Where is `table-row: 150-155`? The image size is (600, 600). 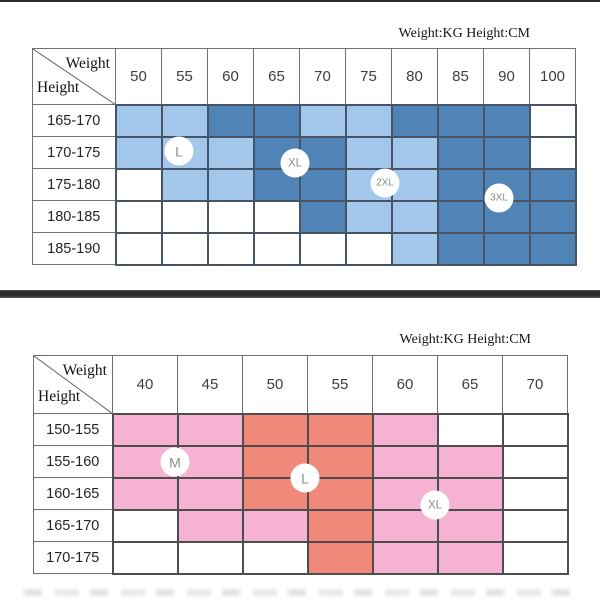
table-row: 150-155 is located at coordinates (301, 429).